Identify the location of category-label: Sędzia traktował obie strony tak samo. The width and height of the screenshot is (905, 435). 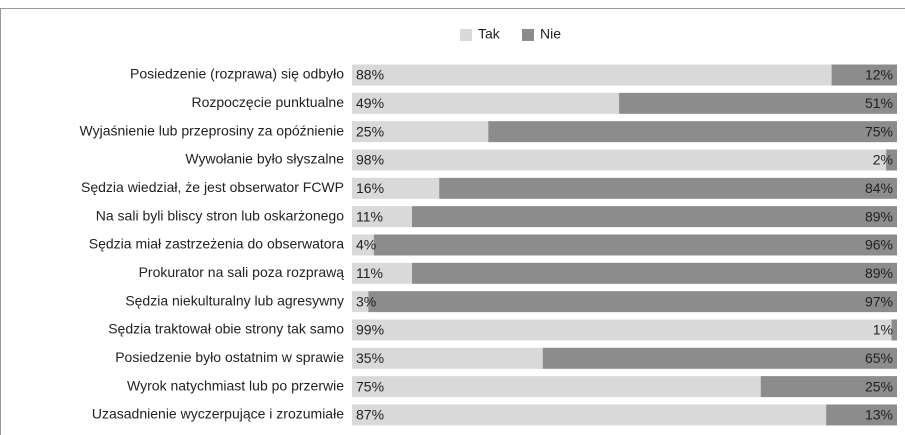
(226, 329).